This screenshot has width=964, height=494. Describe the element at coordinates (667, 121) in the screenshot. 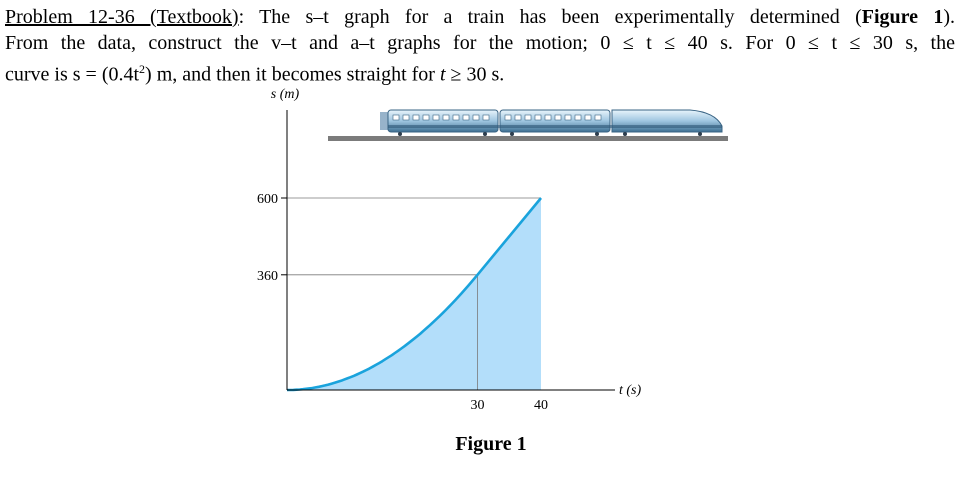

I see `train-locomotive` at that location.